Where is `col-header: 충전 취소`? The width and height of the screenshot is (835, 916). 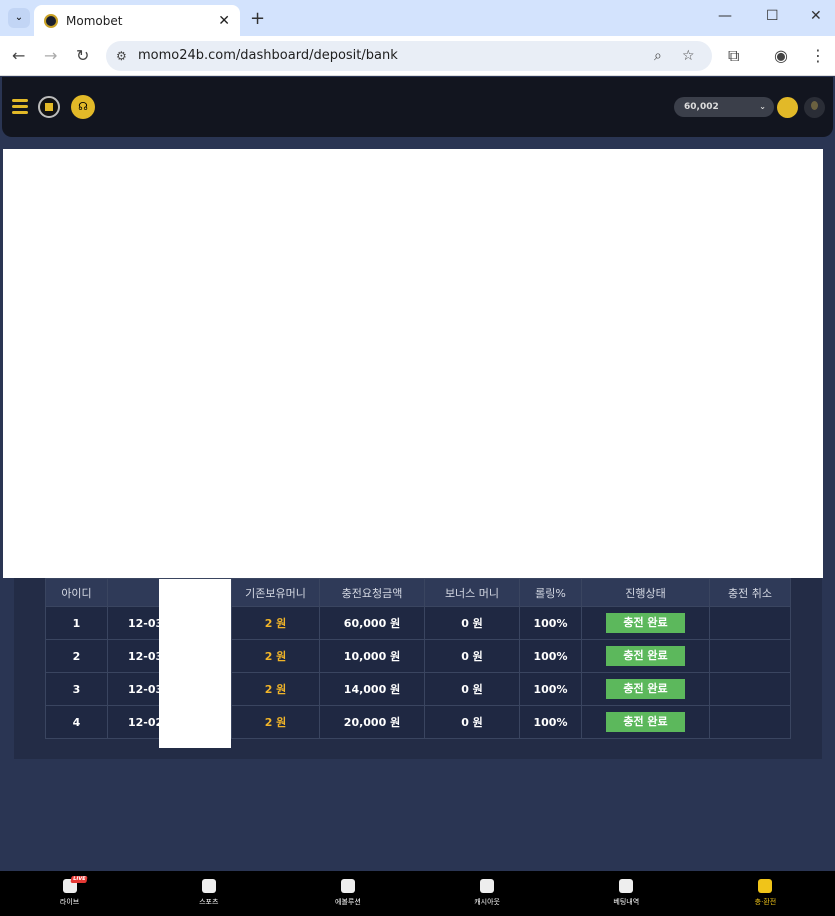 col-header: 충전 취소 is located at coordinates (750, 592).